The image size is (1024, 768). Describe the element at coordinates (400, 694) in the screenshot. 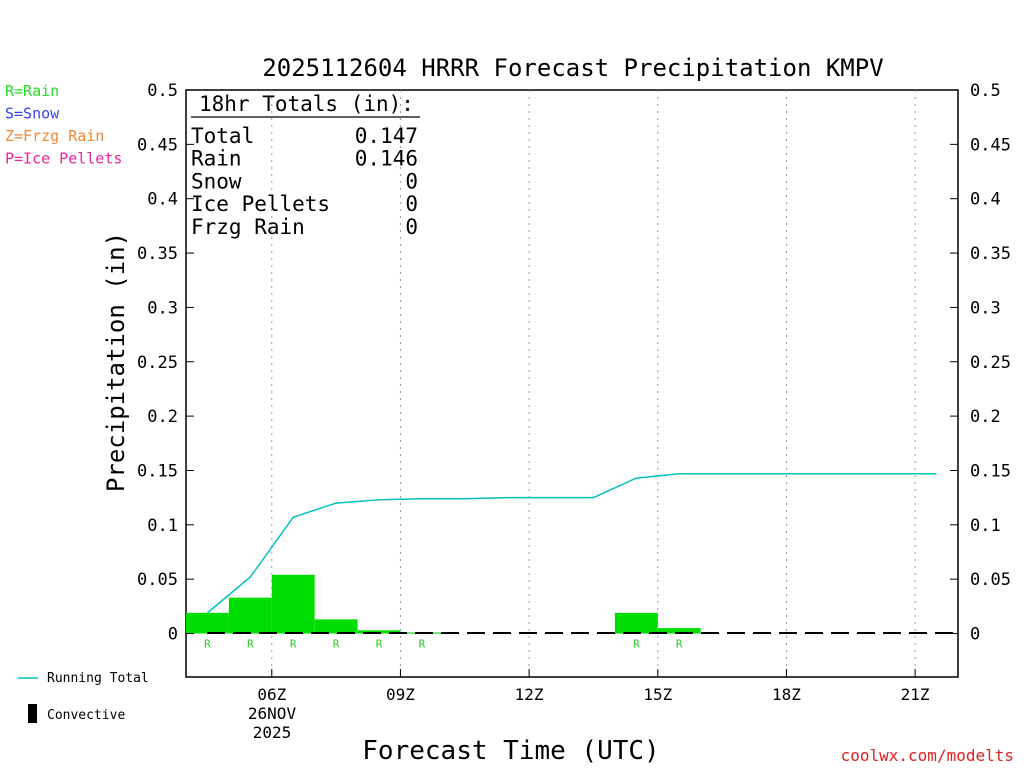

I see `x-tick-label: 09Z` at that location.